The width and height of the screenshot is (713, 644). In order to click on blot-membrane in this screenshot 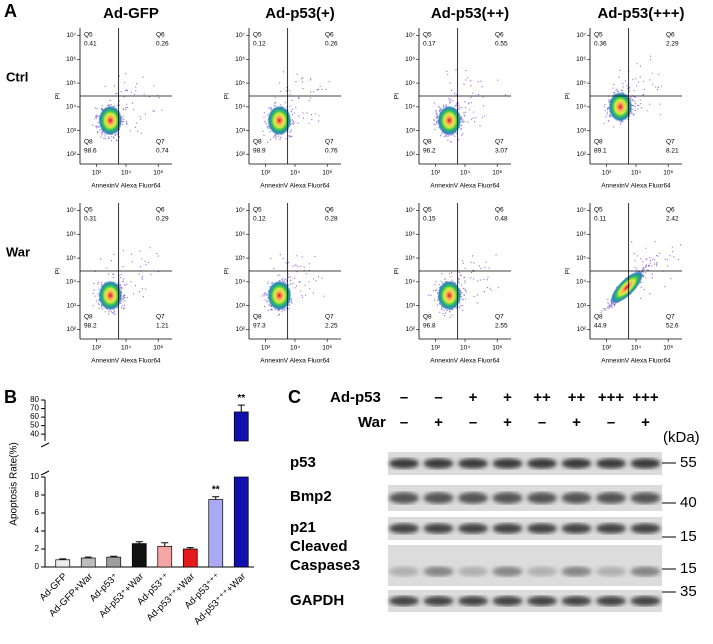, I will do `click(525, 601)`.